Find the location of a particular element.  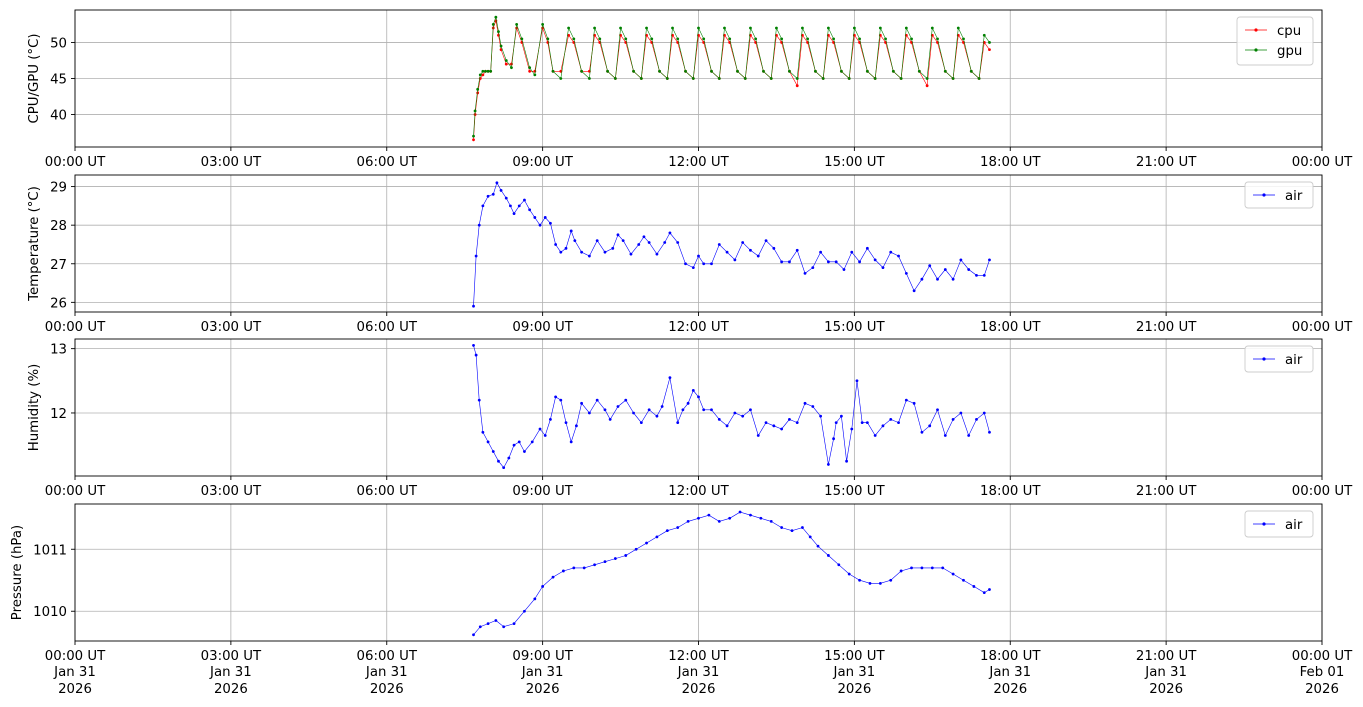

legend-label-gpu: gpu is located at coordinates (1289, 51).